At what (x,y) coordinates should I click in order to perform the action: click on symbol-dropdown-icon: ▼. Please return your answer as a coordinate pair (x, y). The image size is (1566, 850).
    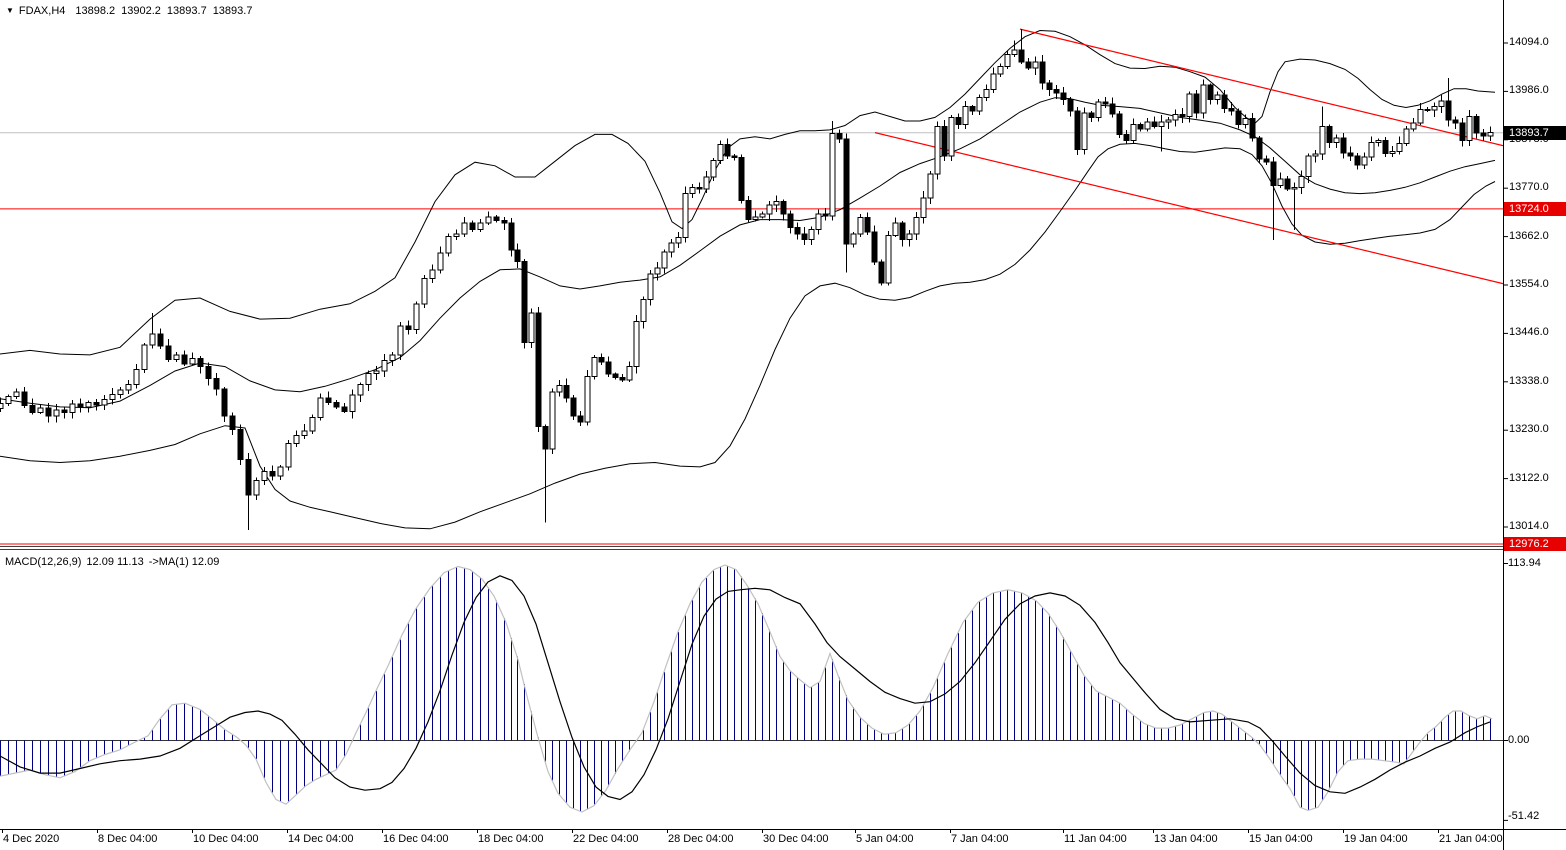
    Looking at the image, I should click on (10, 10).